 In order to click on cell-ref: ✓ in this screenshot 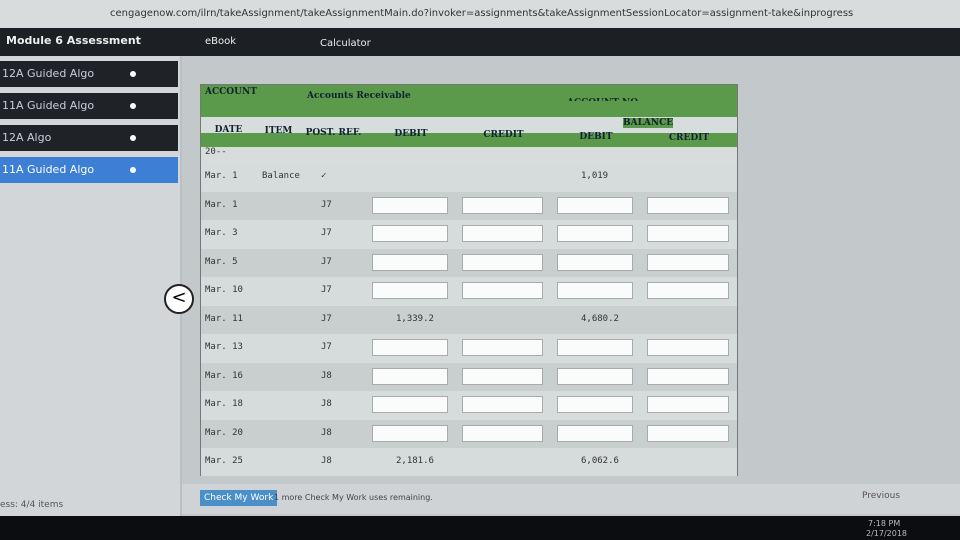, I will do `click(324, 176)`.